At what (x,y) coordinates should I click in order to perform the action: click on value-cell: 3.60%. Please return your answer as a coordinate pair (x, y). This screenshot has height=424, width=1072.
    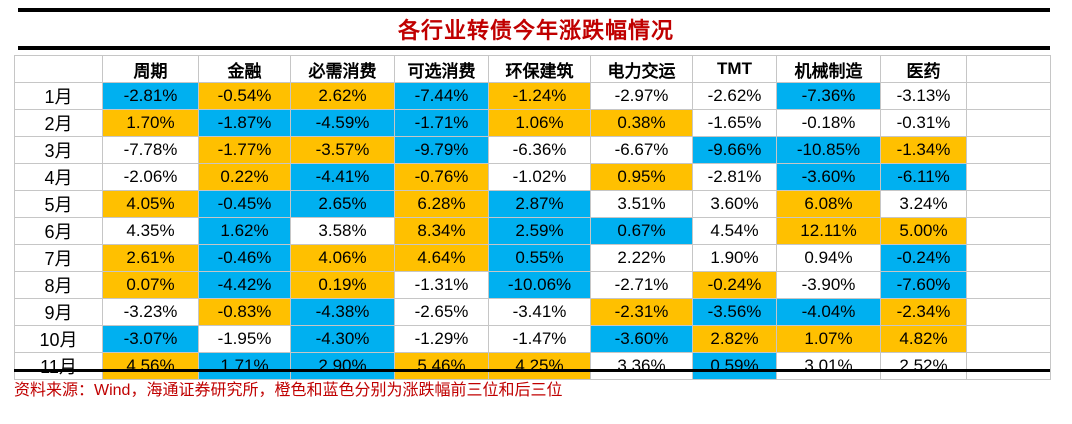
    Looking at the image, I should click on (734, 204).